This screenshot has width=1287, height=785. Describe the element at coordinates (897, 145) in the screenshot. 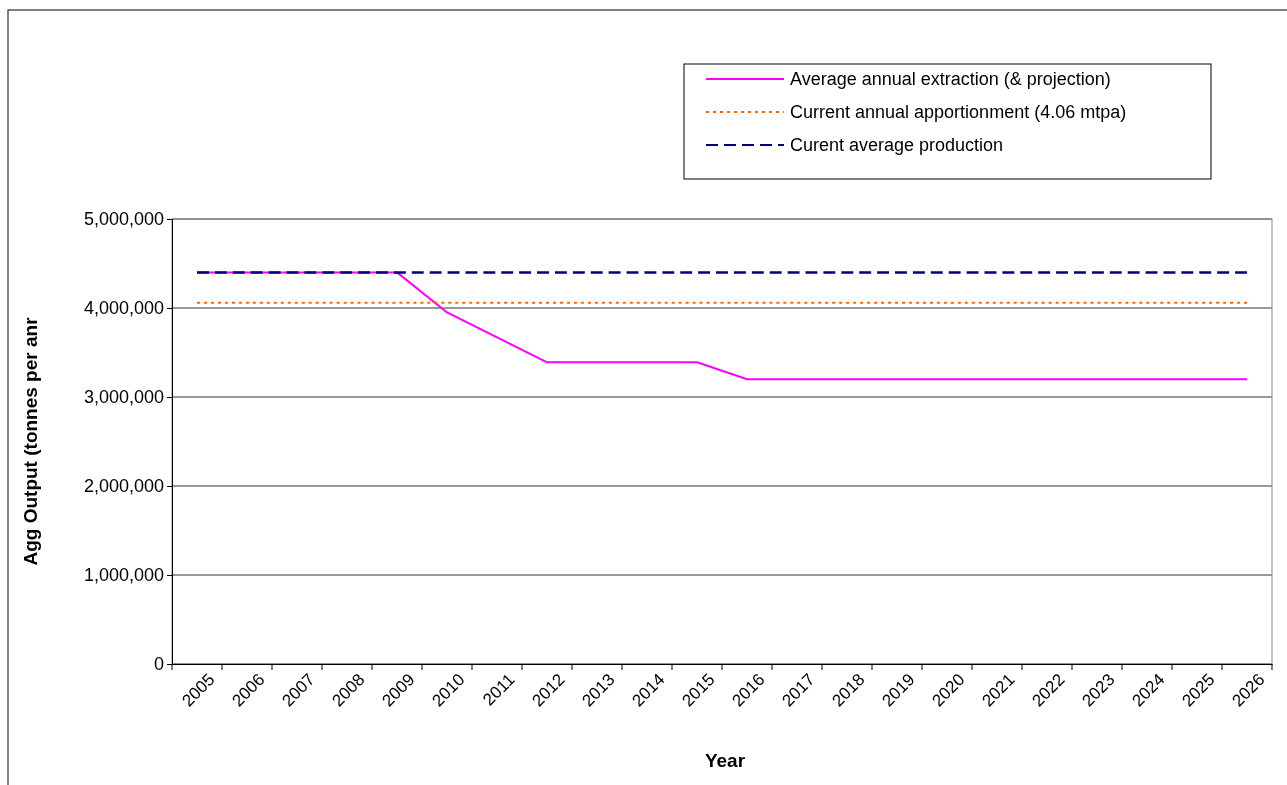

I see `legend-label: Curent average production` at that location.